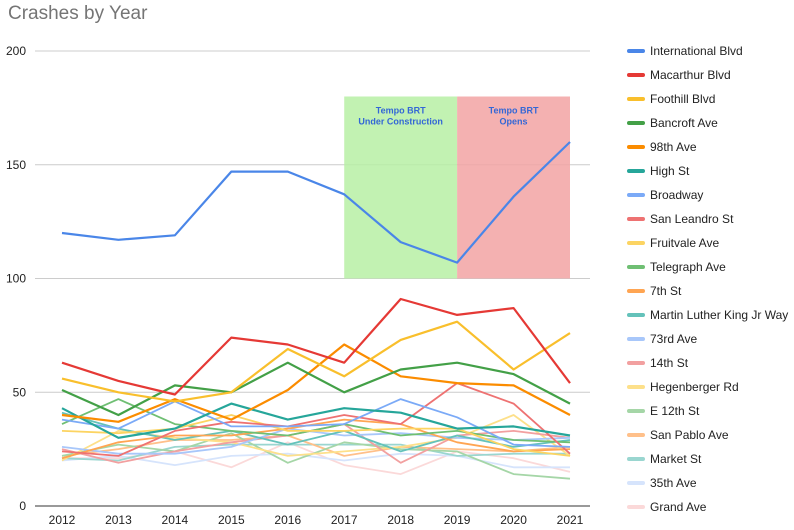 The image size is (794, 530). What do you see at coordinates (666, 291) in the screenshot?
I see `legend-label: 7th St` at bounding box center [666, 291].